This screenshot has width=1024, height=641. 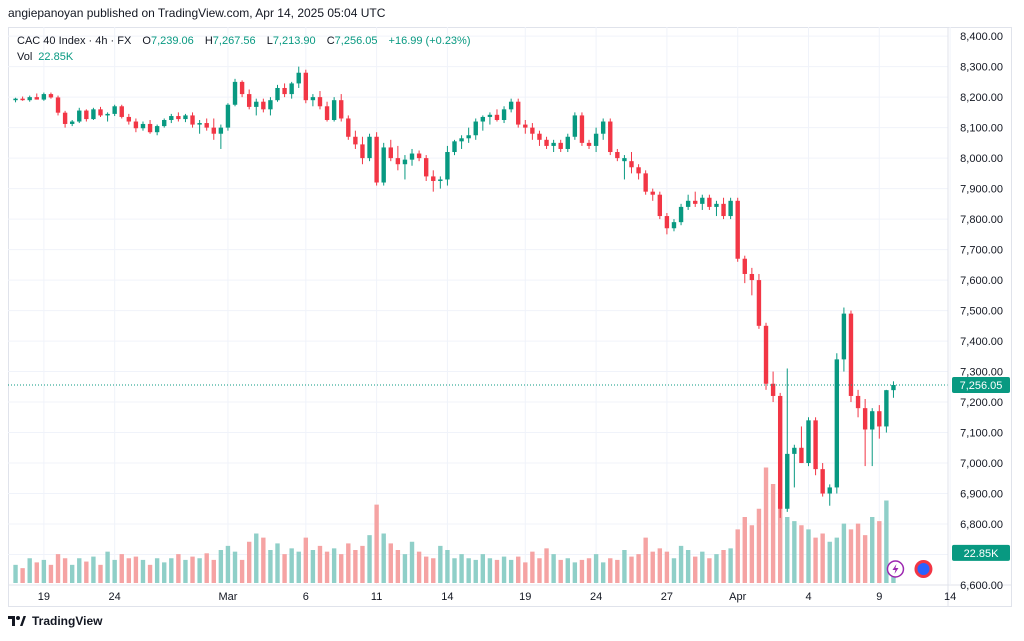 I want to click on price-tick-label: 8,000.00, so click(x=981, y=159).